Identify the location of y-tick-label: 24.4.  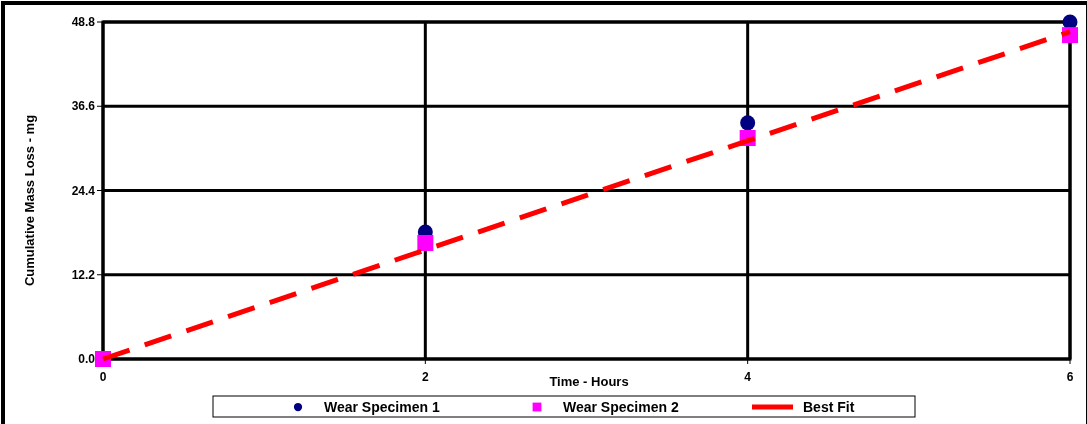
(83, 190).